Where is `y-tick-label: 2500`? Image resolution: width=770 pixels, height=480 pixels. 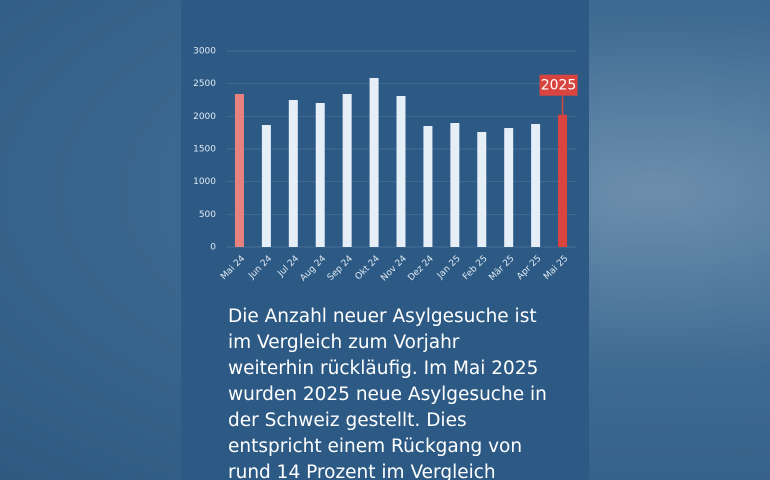 y-tick-label: 2500 is located at coordinates (204, 84).